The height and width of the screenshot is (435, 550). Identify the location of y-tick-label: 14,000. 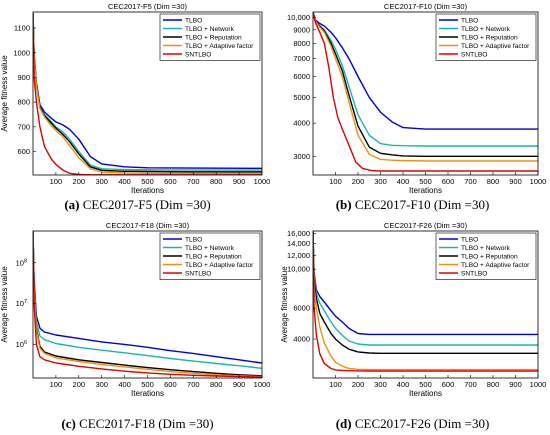
(298, 243).